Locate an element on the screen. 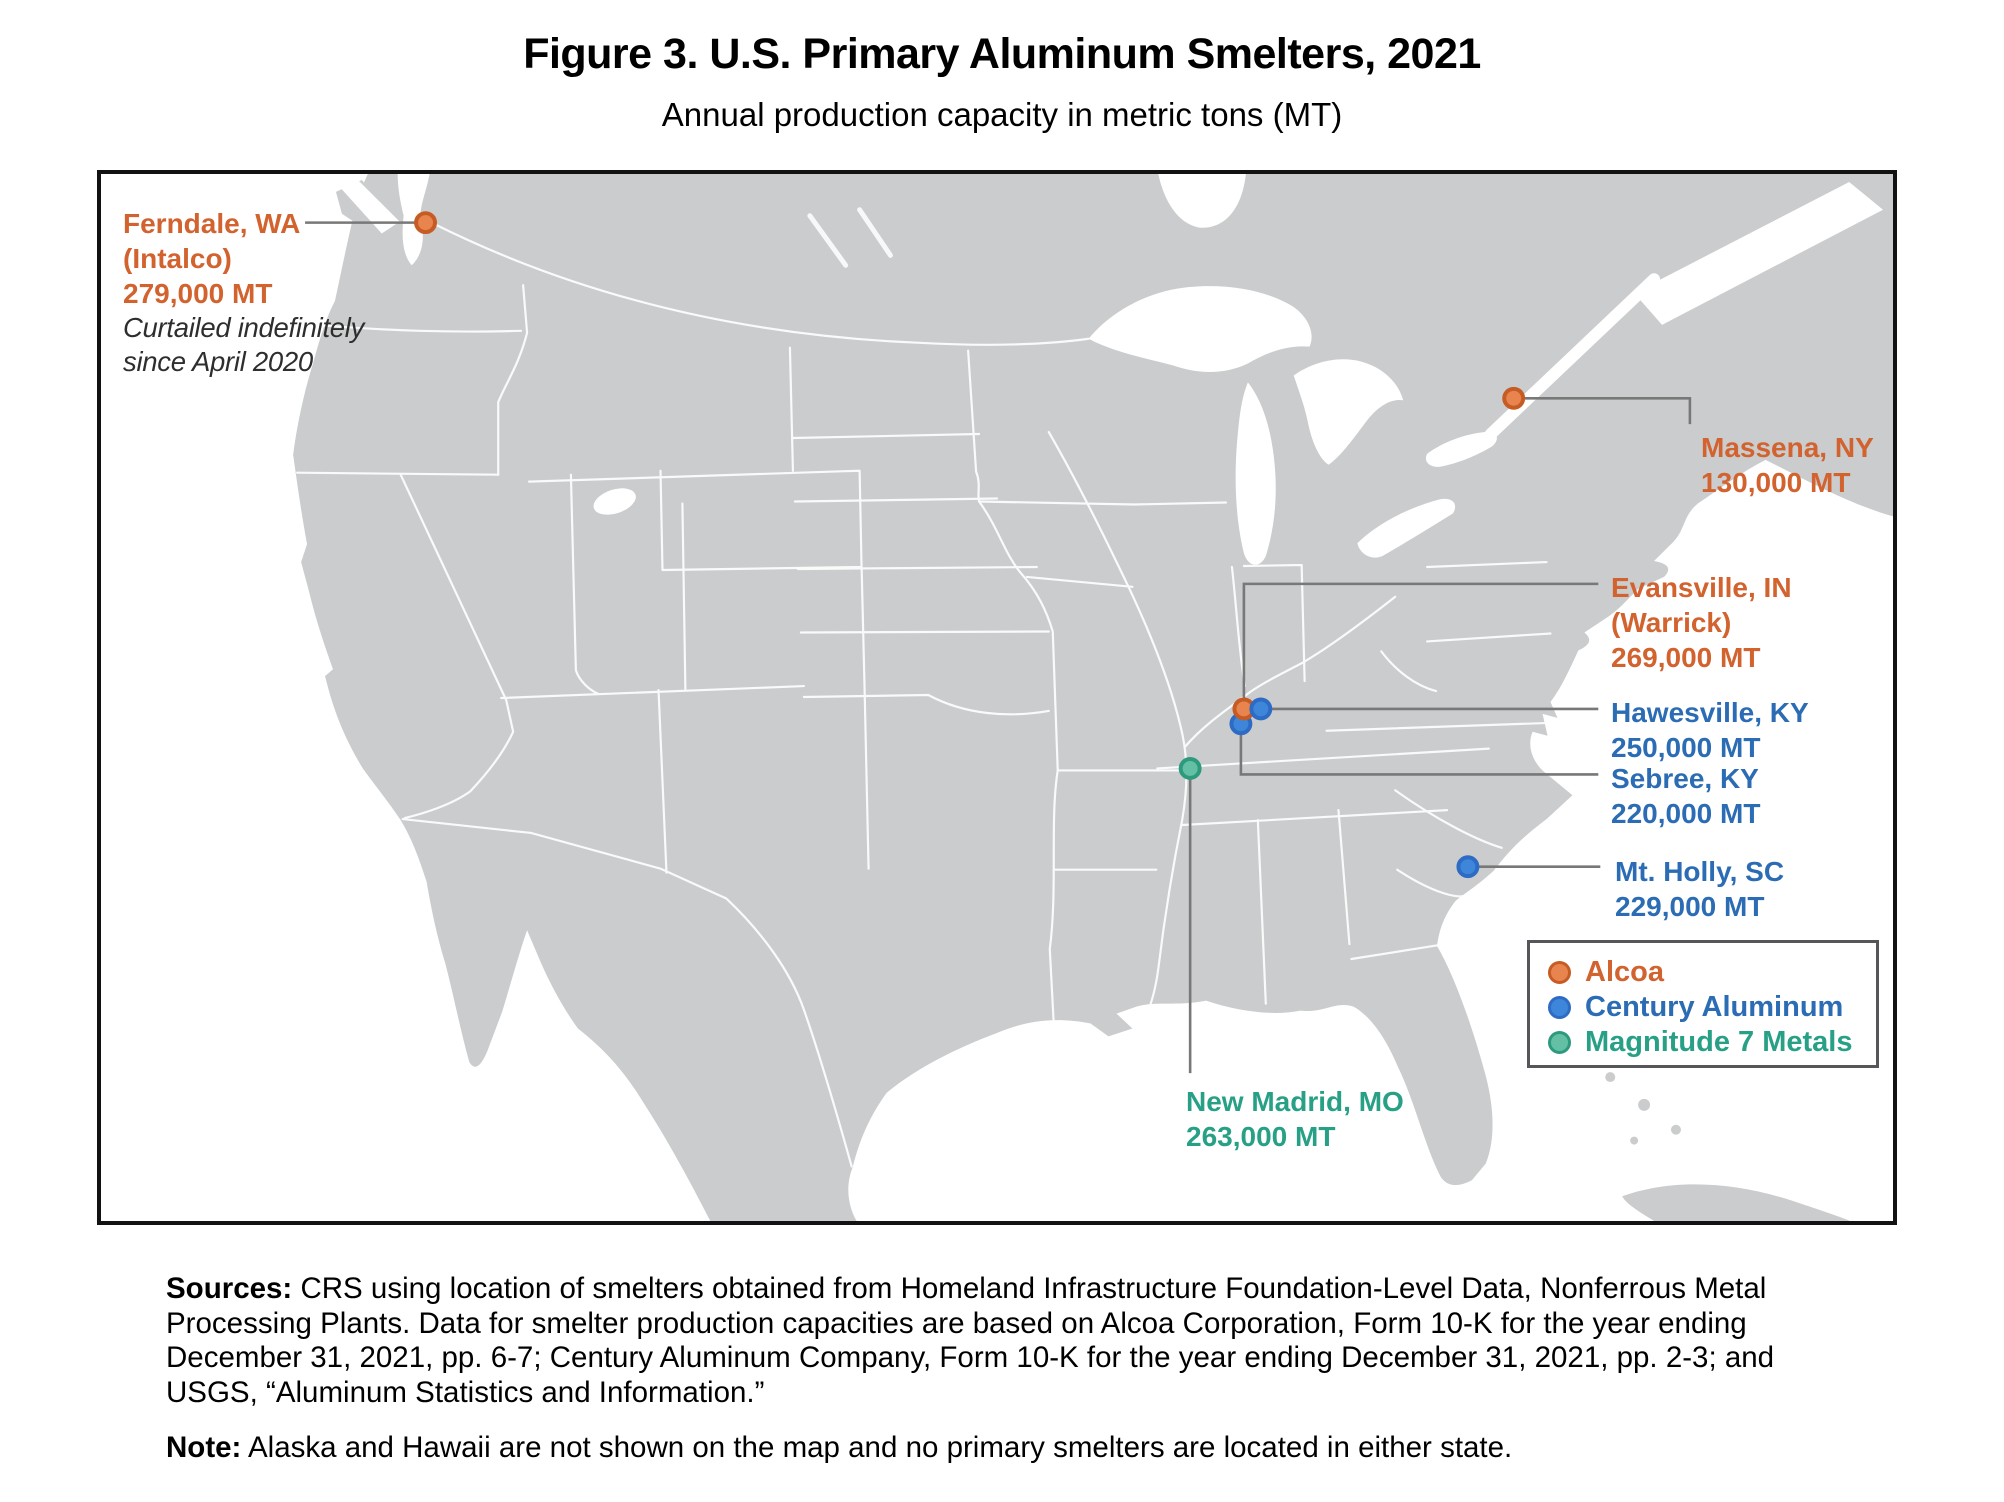 Image resolution: width=2004 pixels, height=1502 pixels. james-bay is located at coordinates (1202, 201).